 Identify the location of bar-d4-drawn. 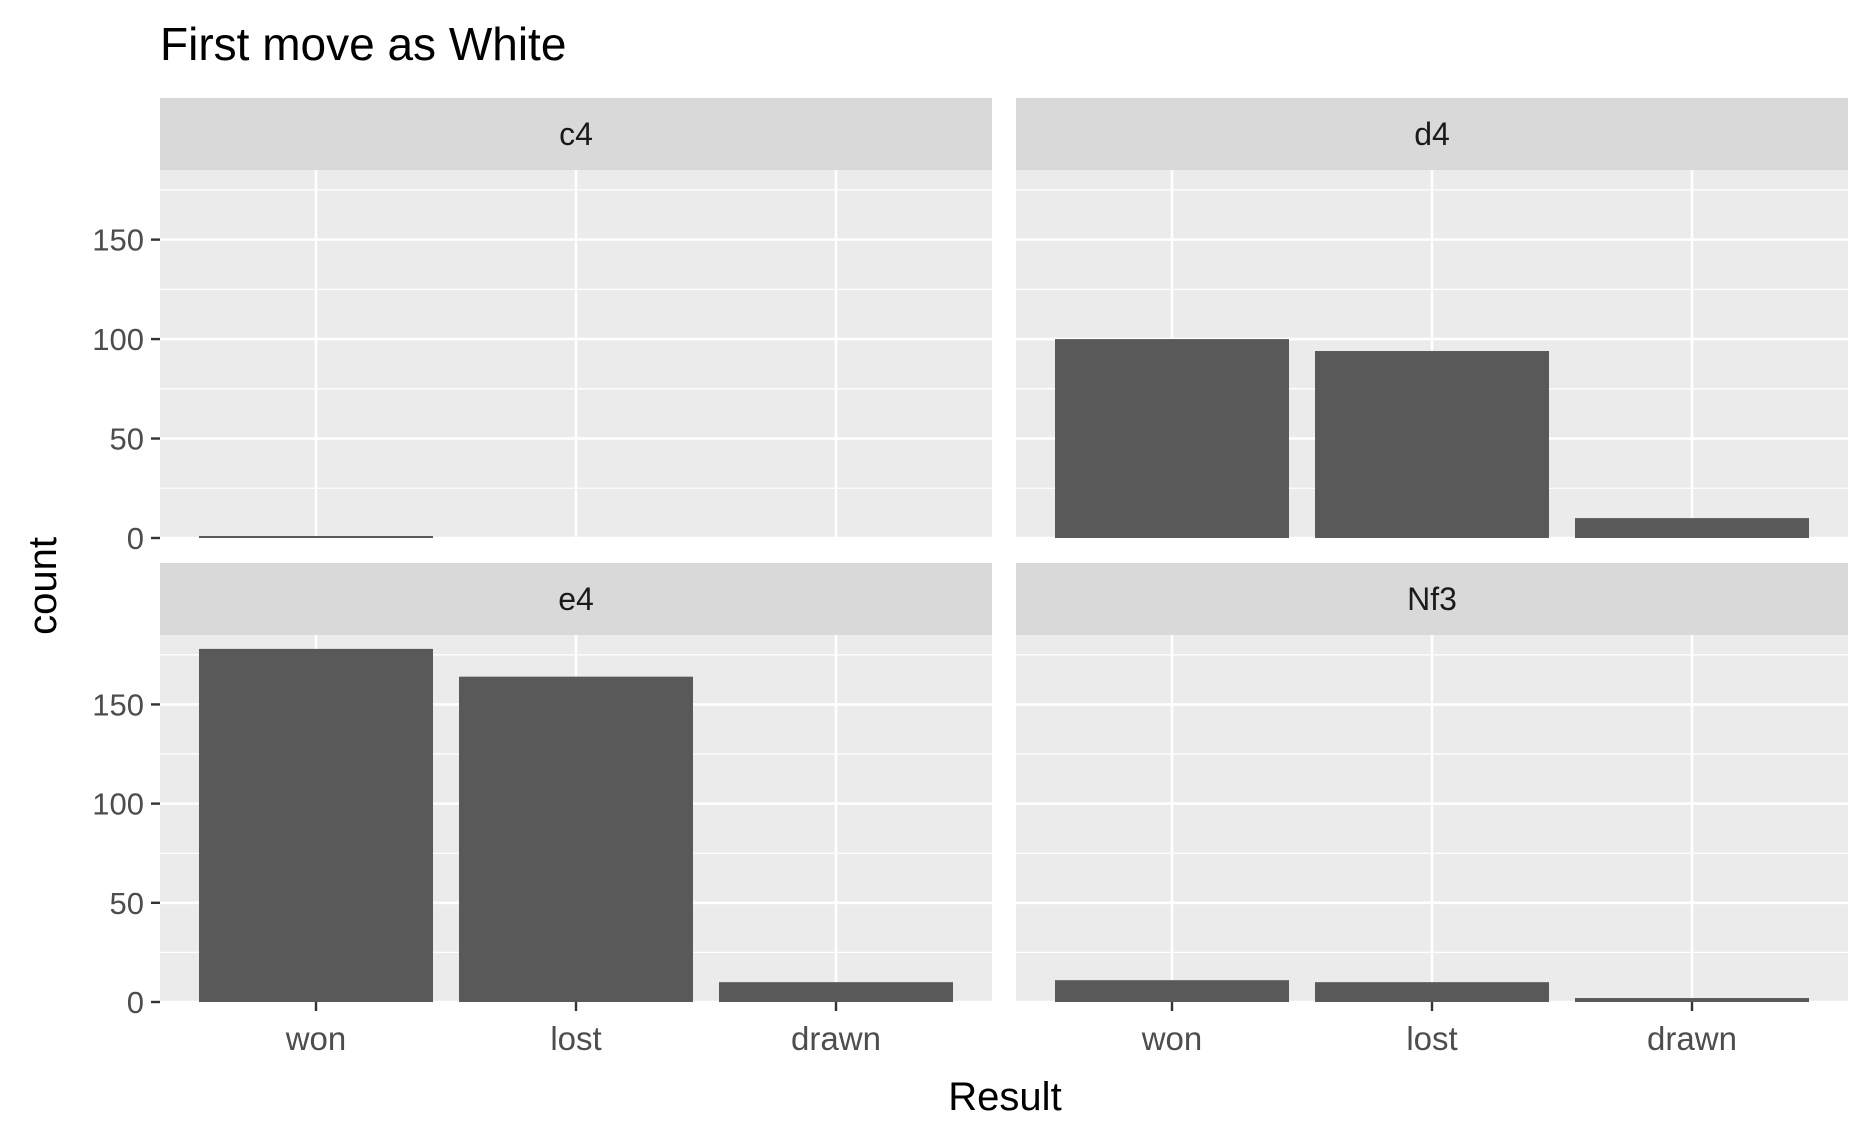
(1692, 528).